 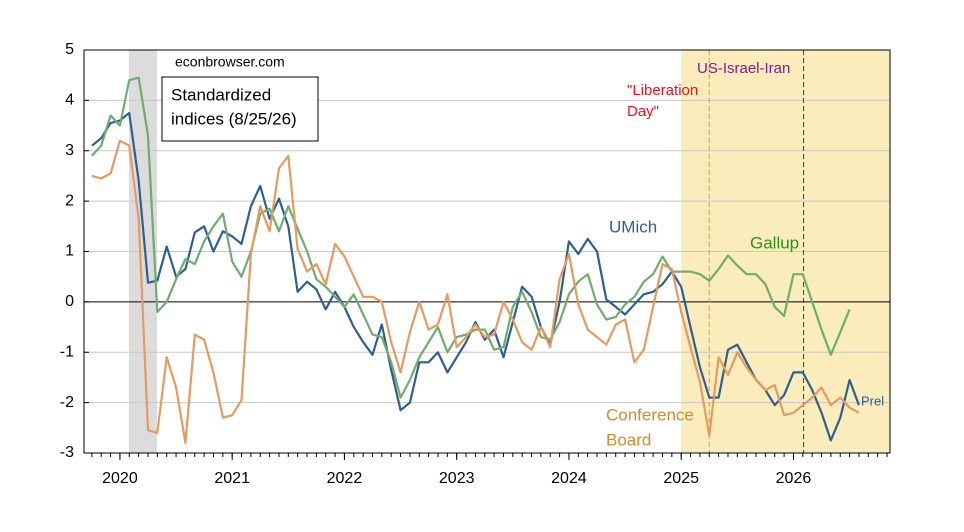 I want to click on note-text: Standardized, so click(x=221, y=94).